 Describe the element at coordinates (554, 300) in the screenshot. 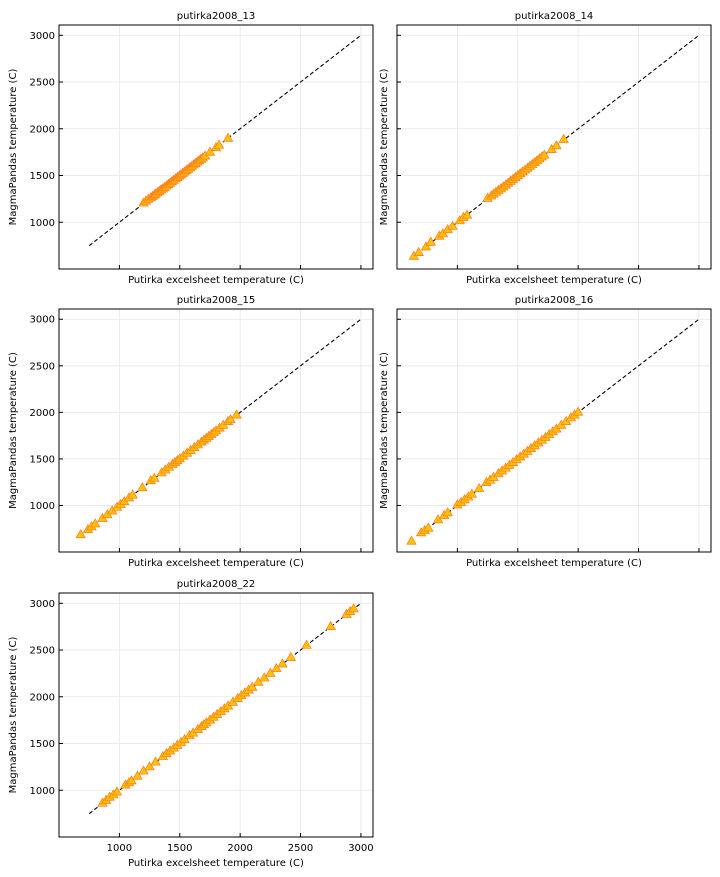

I see `subplot-title: putirka2008_16` at that location.